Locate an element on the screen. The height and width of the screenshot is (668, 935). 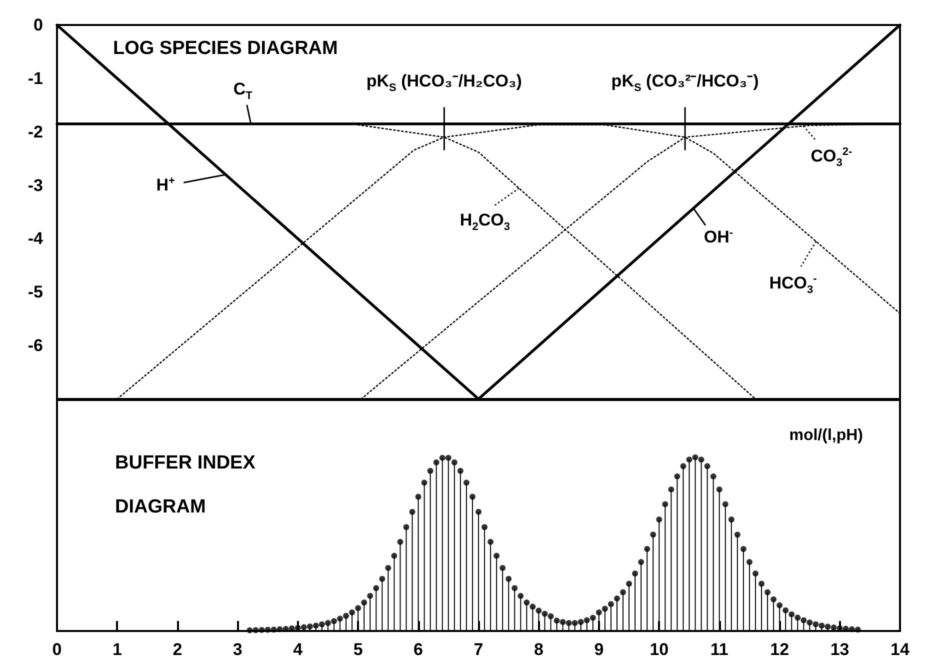
x-tick-label: 0 is located at coordinates (57, 649).